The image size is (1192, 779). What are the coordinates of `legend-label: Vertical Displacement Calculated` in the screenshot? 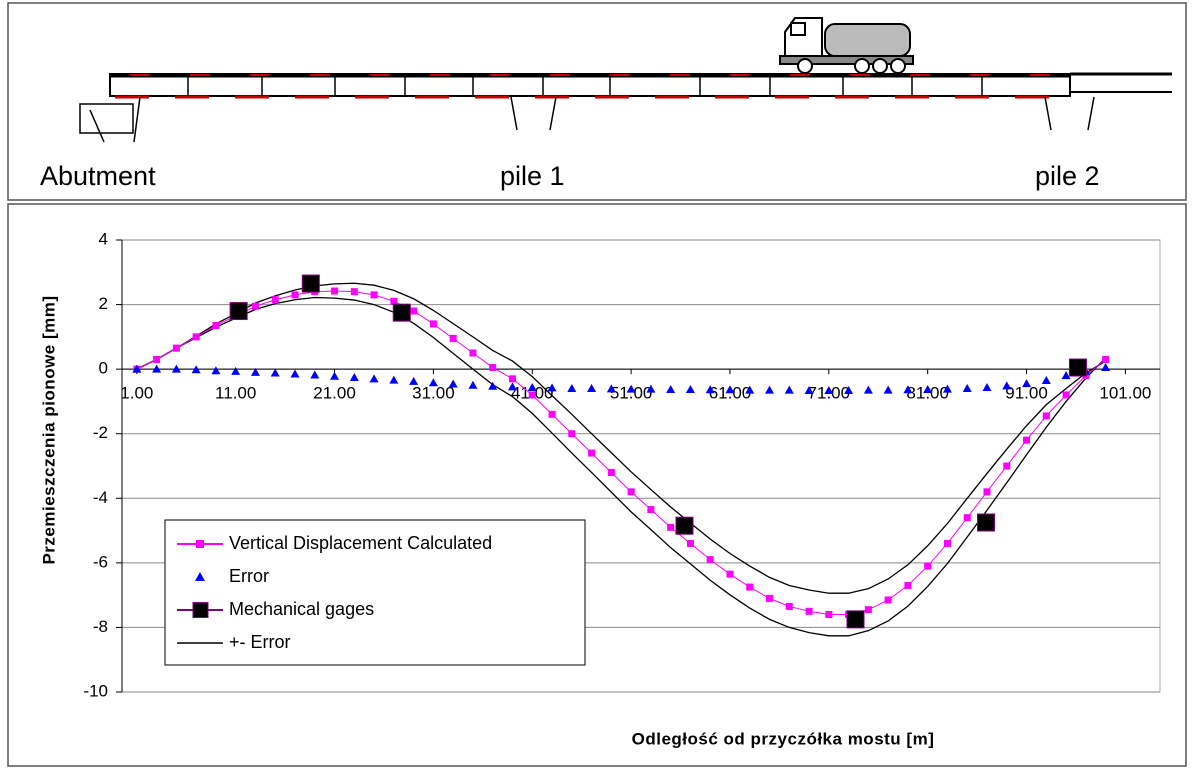 It's located at (360, 543).